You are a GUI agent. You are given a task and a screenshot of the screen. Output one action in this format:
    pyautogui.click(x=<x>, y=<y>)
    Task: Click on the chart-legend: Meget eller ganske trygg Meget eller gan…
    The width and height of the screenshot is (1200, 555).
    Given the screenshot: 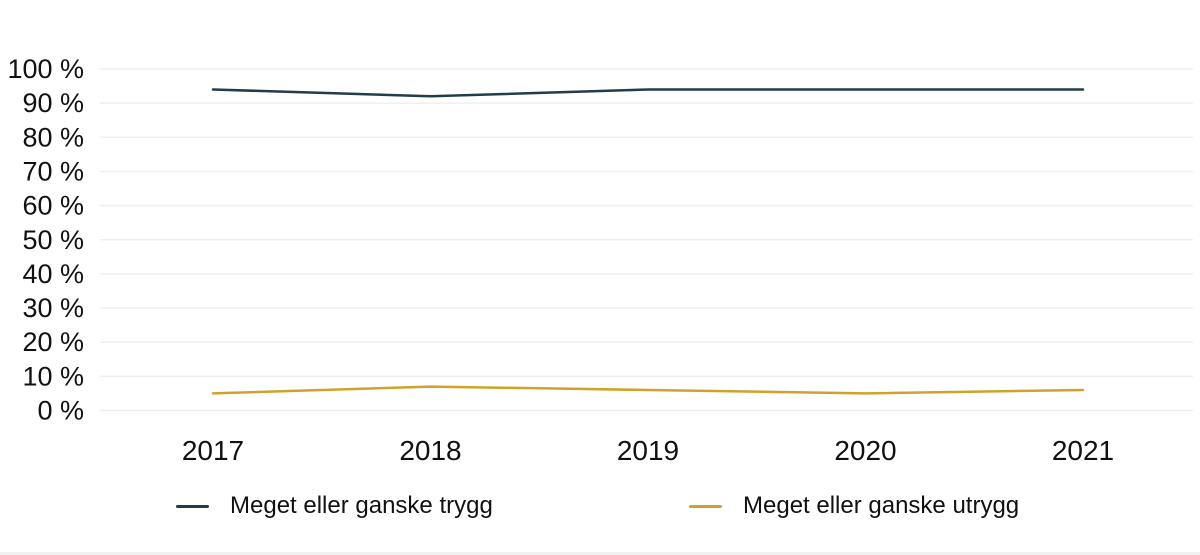 What is the action you would take?
    pyautogui.click(x=600, y=506)
    